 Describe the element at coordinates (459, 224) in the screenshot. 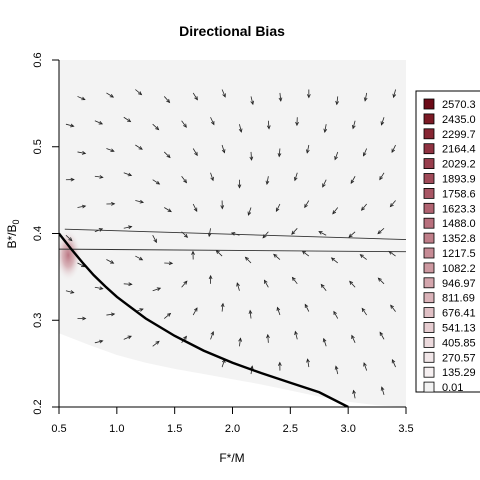

I see `legend-label: 1488.0` at that location.